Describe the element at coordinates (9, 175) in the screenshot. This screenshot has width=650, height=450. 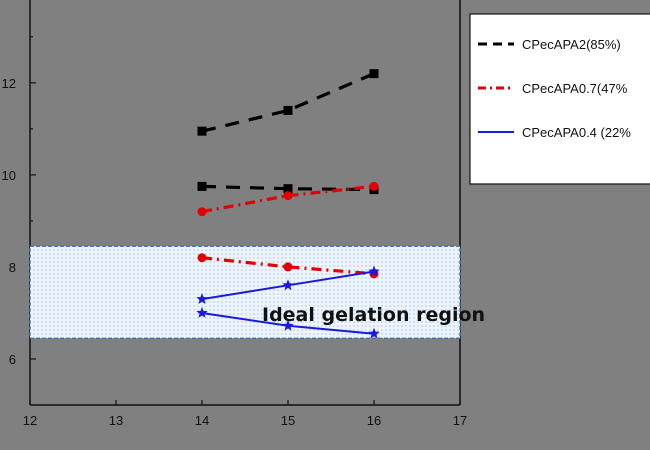
I see `y-tick-label: 10` at that location.